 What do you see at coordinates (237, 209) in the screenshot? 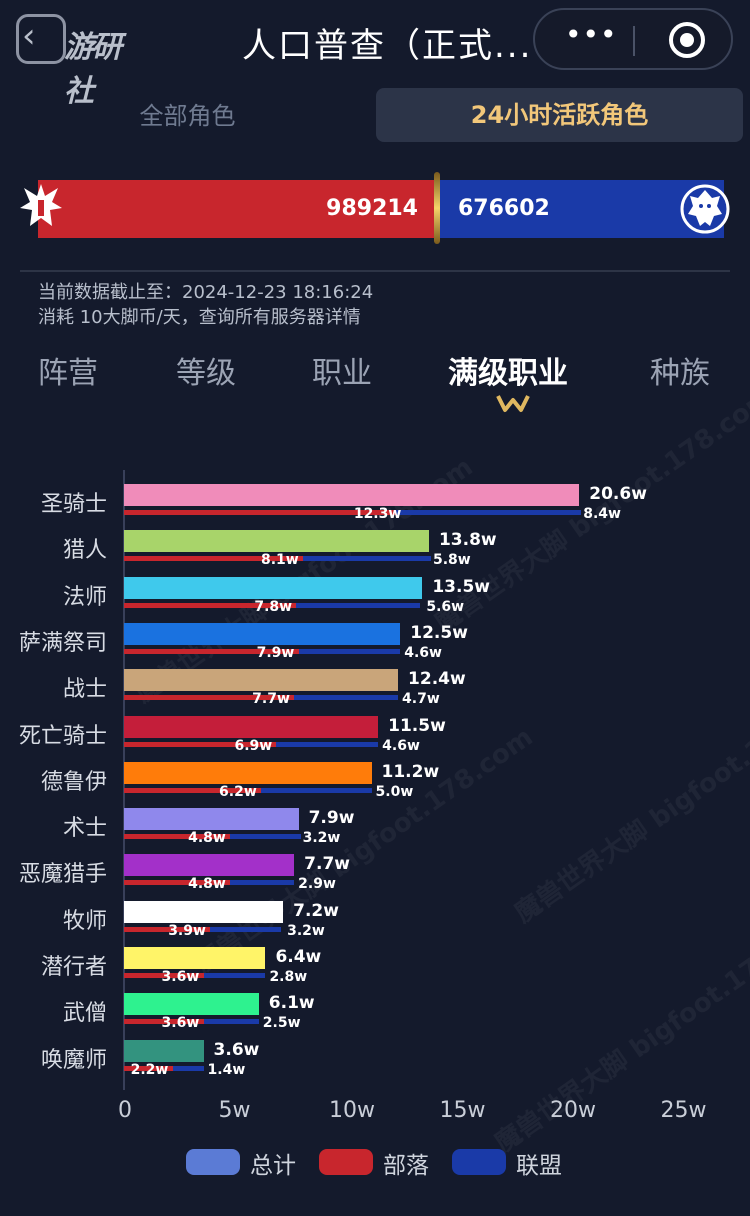
I see `horde-bar: 989214` at bounding box center [237, 209].